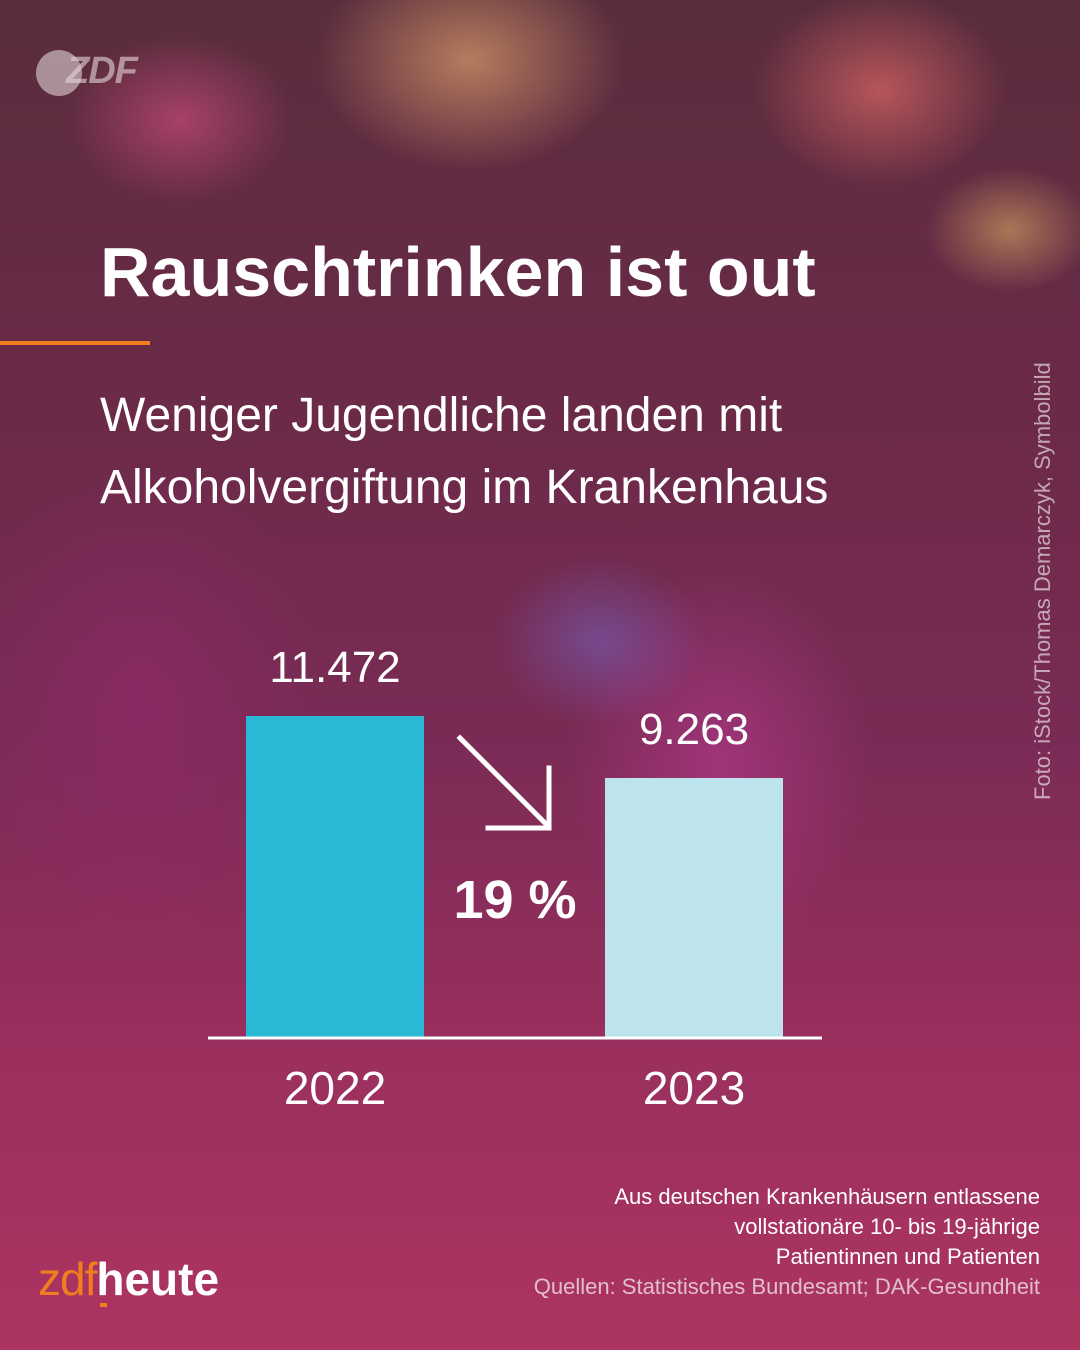  I want to click on logo-underline, so click(104, 1305).